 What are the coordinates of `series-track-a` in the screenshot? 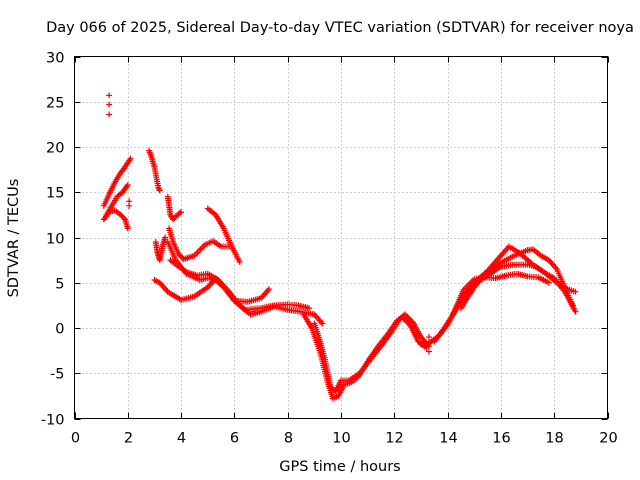 It's located at (117, 182).